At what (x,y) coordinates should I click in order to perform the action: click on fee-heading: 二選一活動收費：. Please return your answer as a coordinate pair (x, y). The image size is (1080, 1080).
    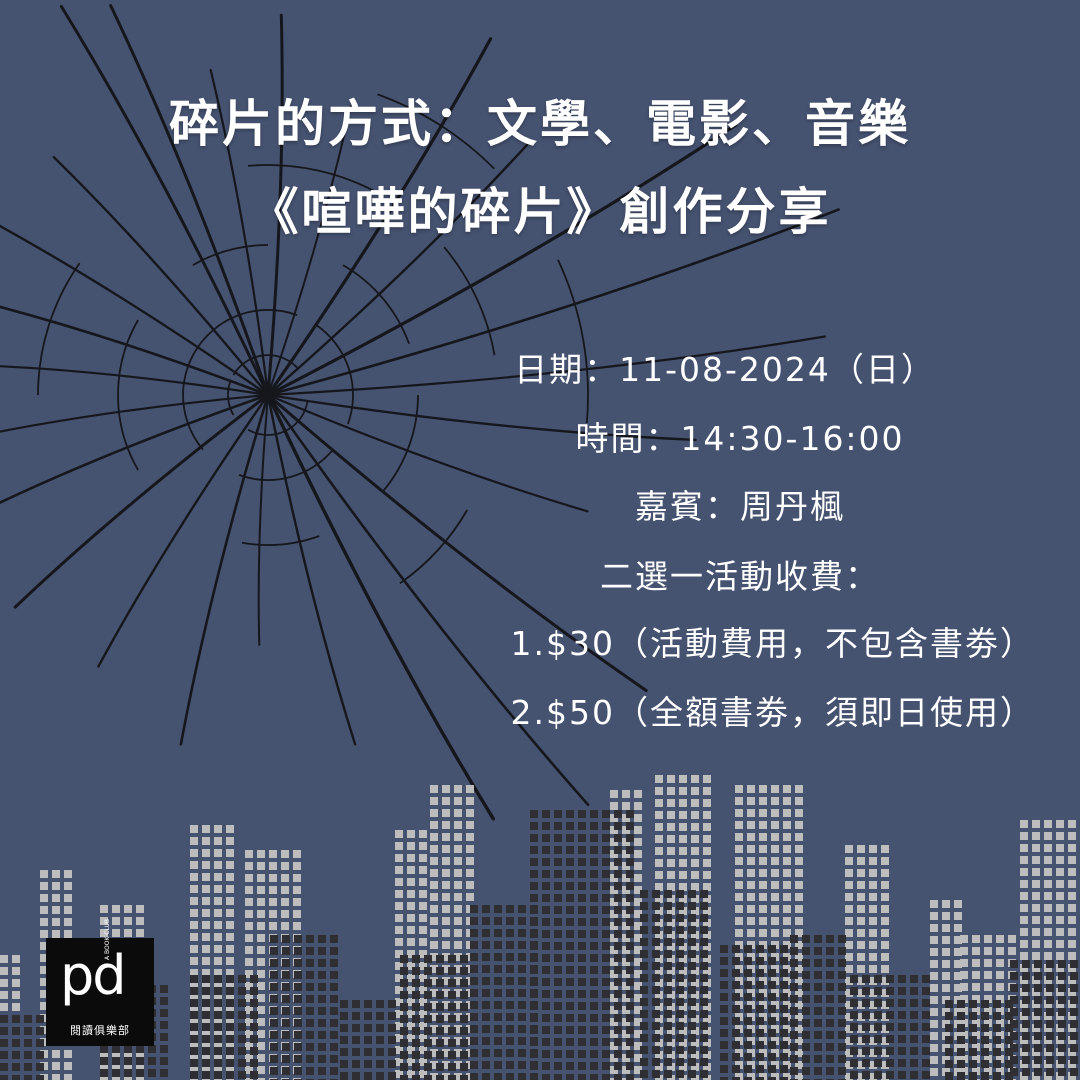
    Looking at the image, I should click on (740, 576).